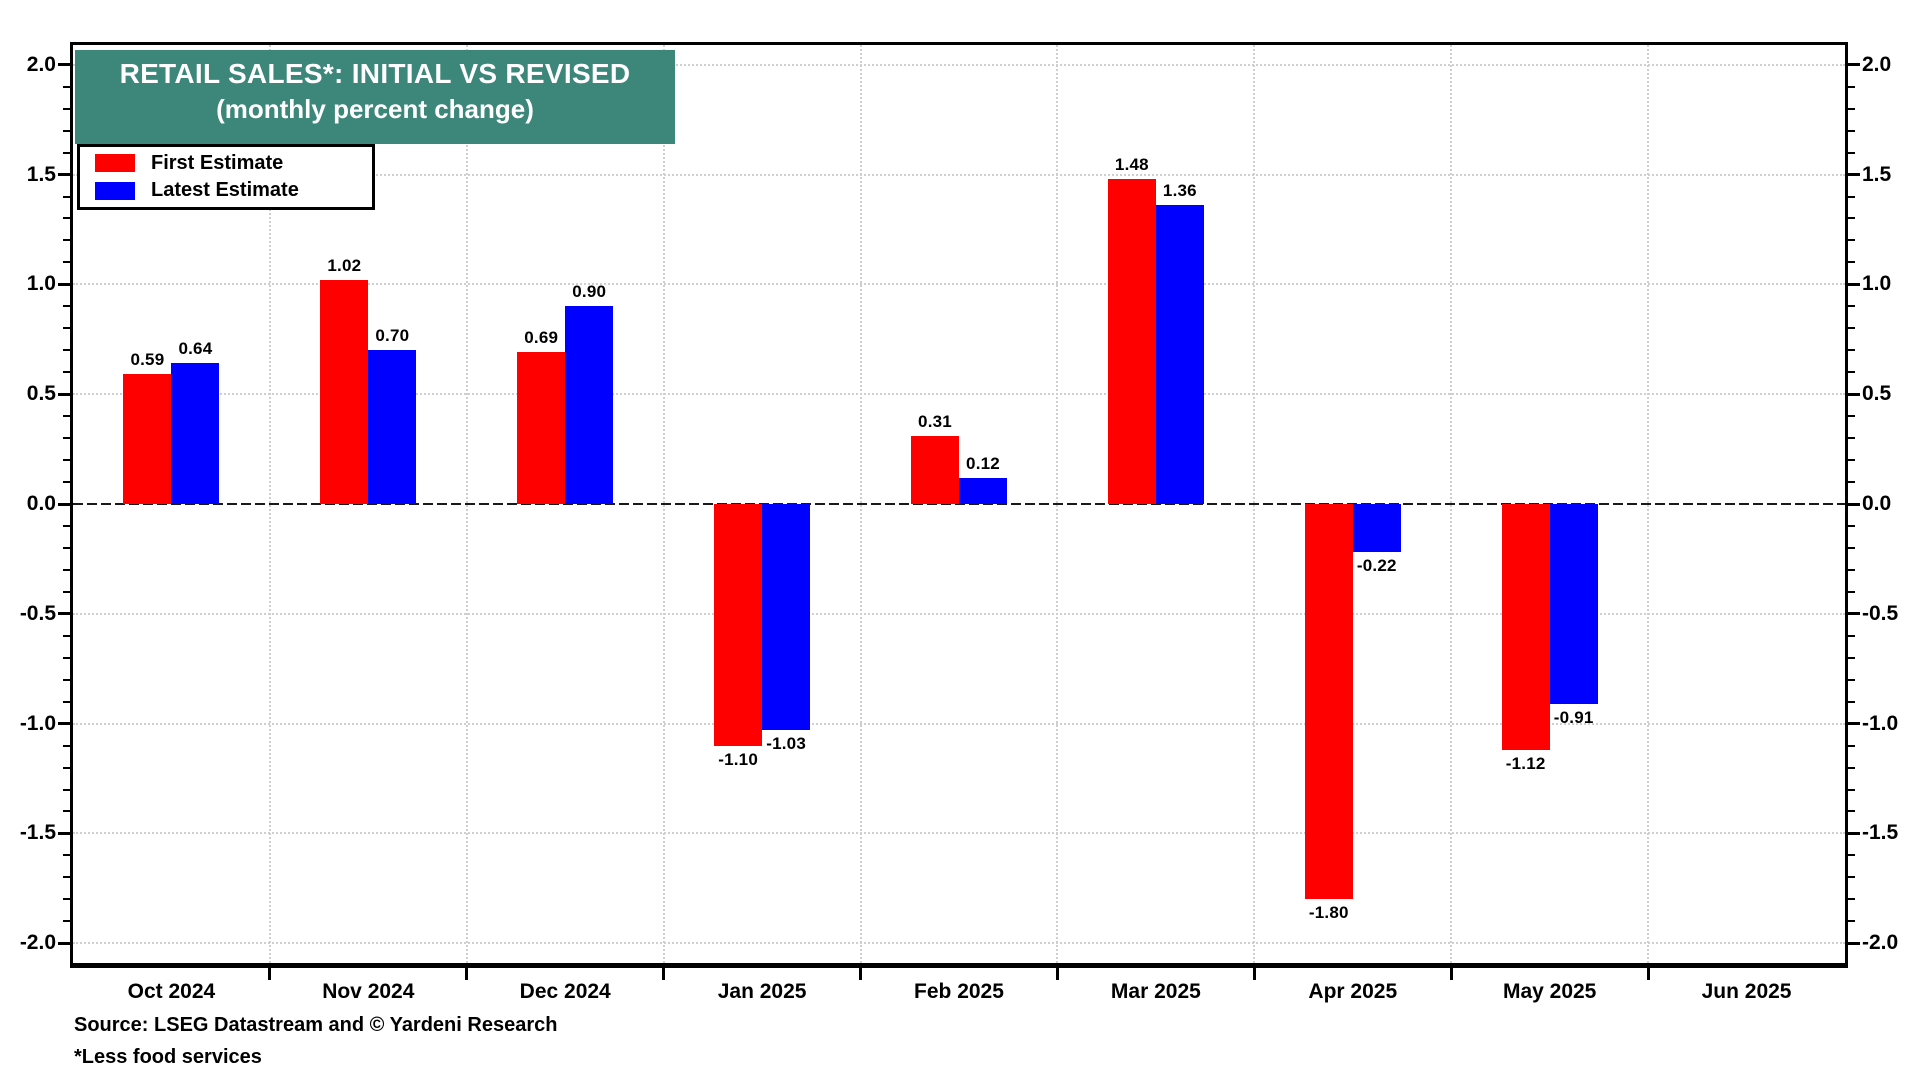  What do you see at coordinates (226, 177) in the screenshot?
I see `legend: First Estimate Latest Estimate` at bounding box center [226, 177].